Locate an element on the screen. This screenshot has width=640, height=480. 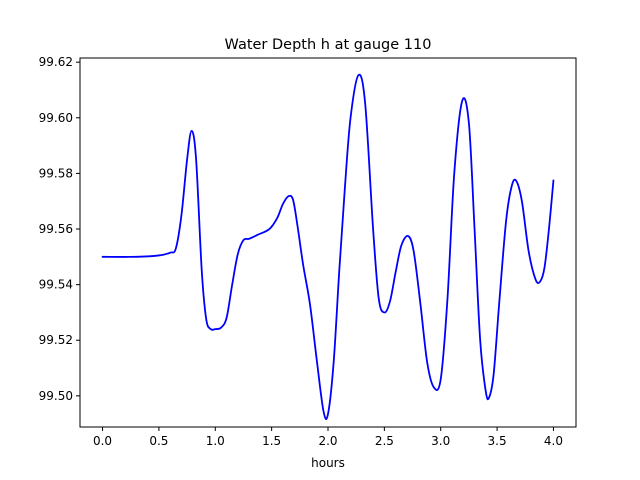
y-tick-label: 99.54 is located at coordinates (56, 285).